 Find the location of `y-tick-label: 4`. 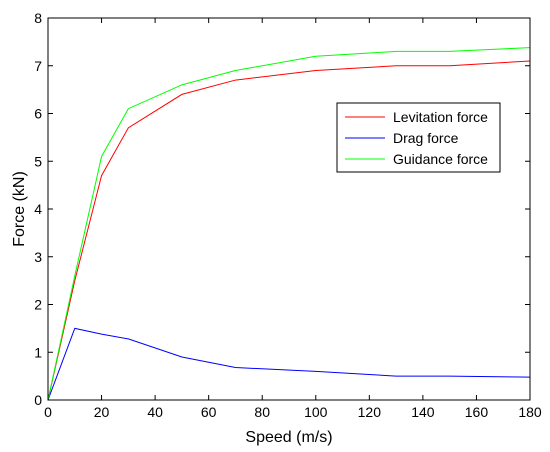

y-tick-label: 4 is located at coordinates (38, 209).